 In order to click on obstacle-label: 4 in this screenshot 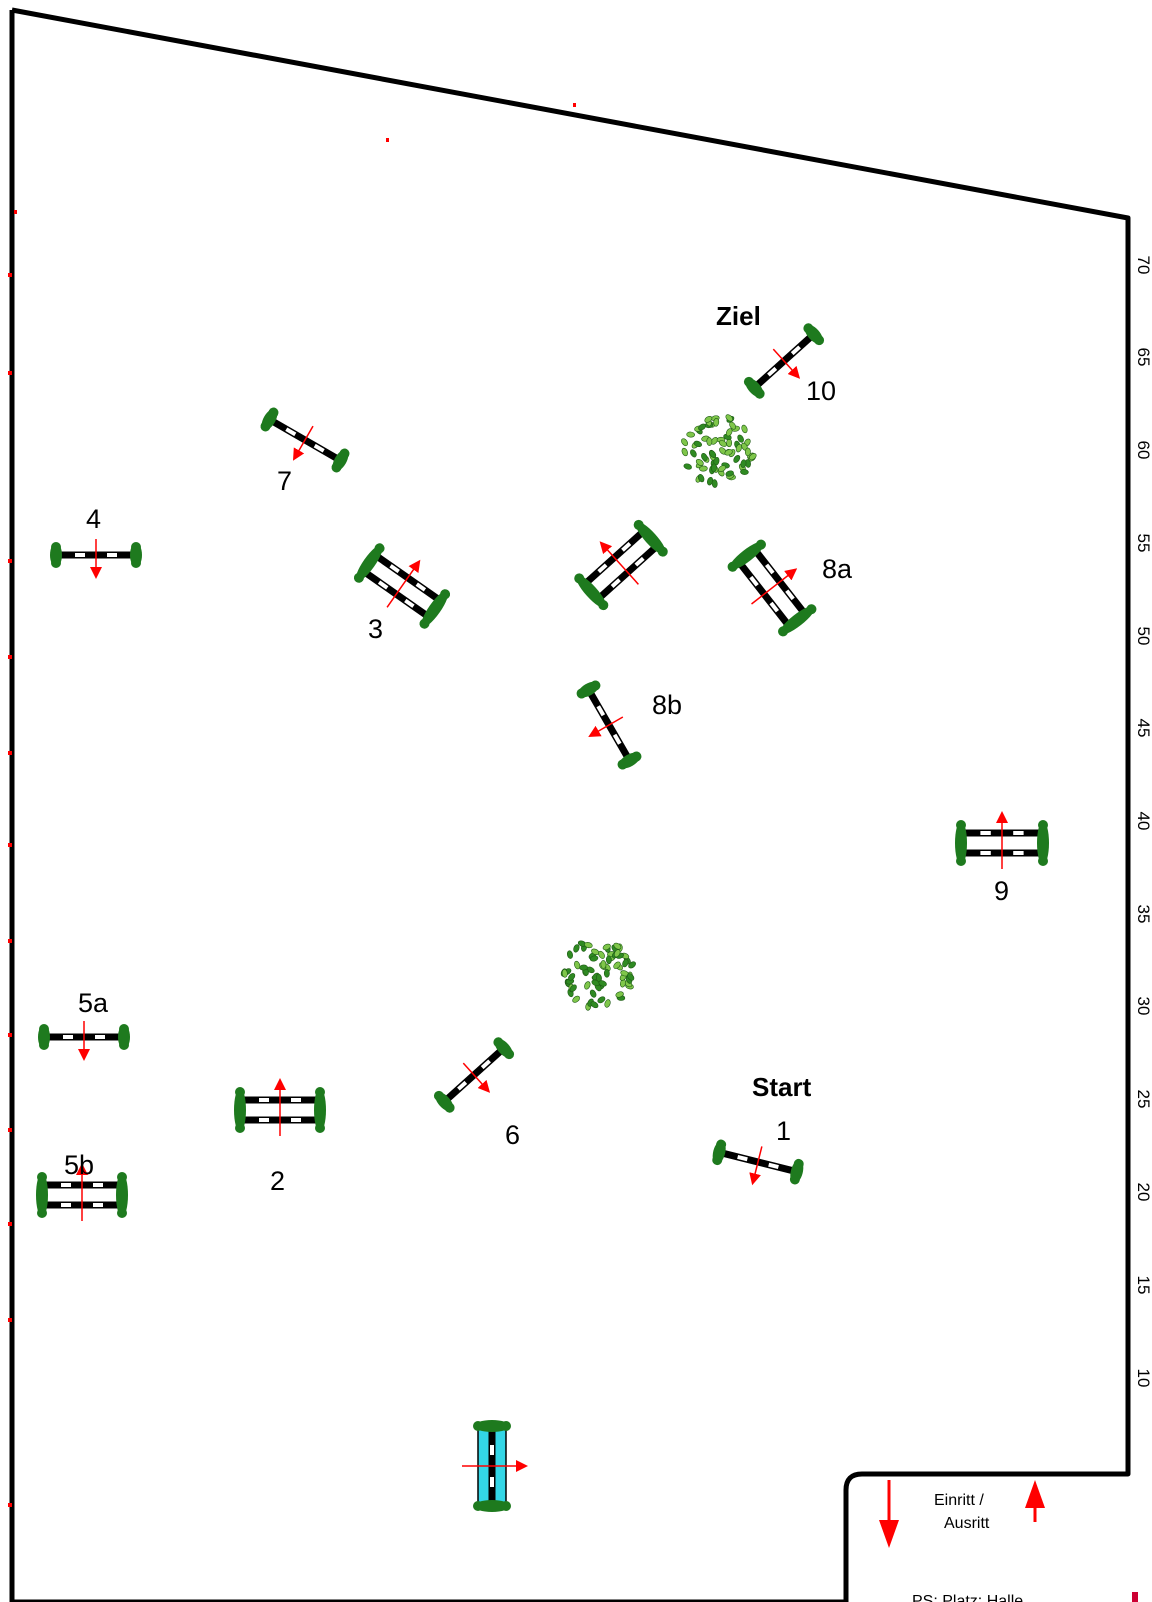, I will do `click(93, 519)`.